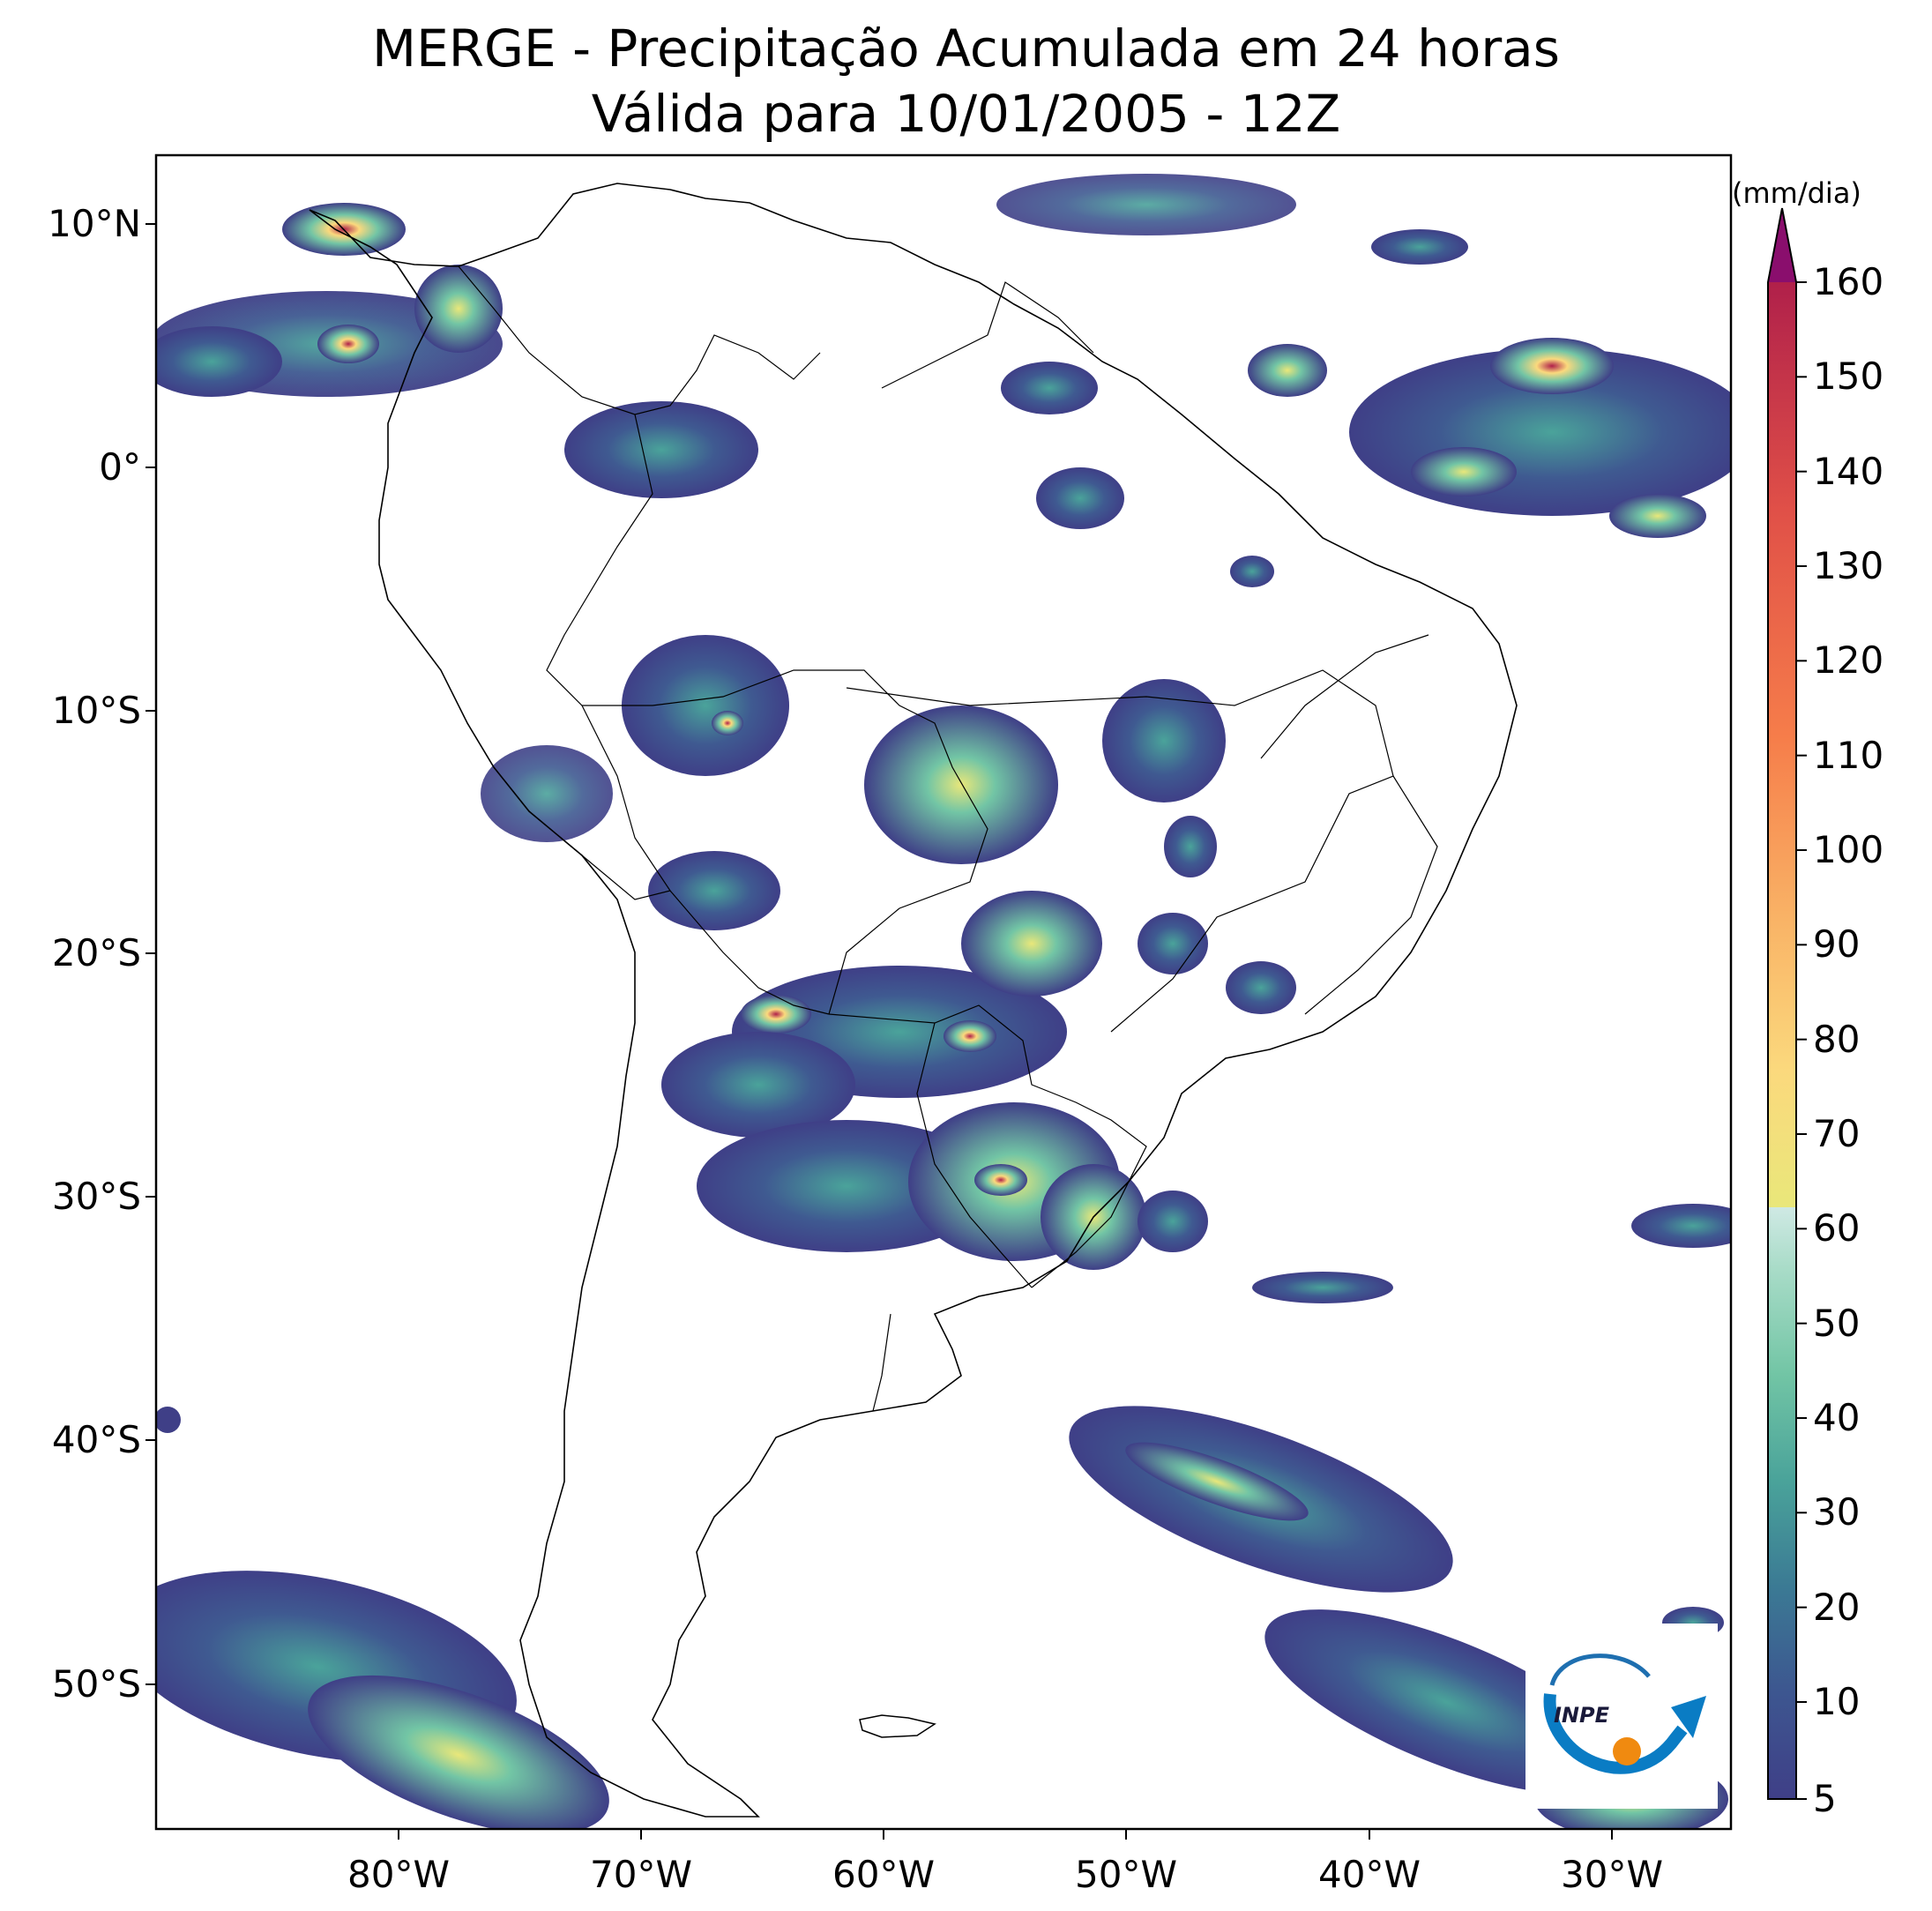 Image resolution: width=1932 pixels, height=1911 pixels. Describe the element at coordinates (1005, 1835) in the screenshot. I see `x-tick-marks` at that location.